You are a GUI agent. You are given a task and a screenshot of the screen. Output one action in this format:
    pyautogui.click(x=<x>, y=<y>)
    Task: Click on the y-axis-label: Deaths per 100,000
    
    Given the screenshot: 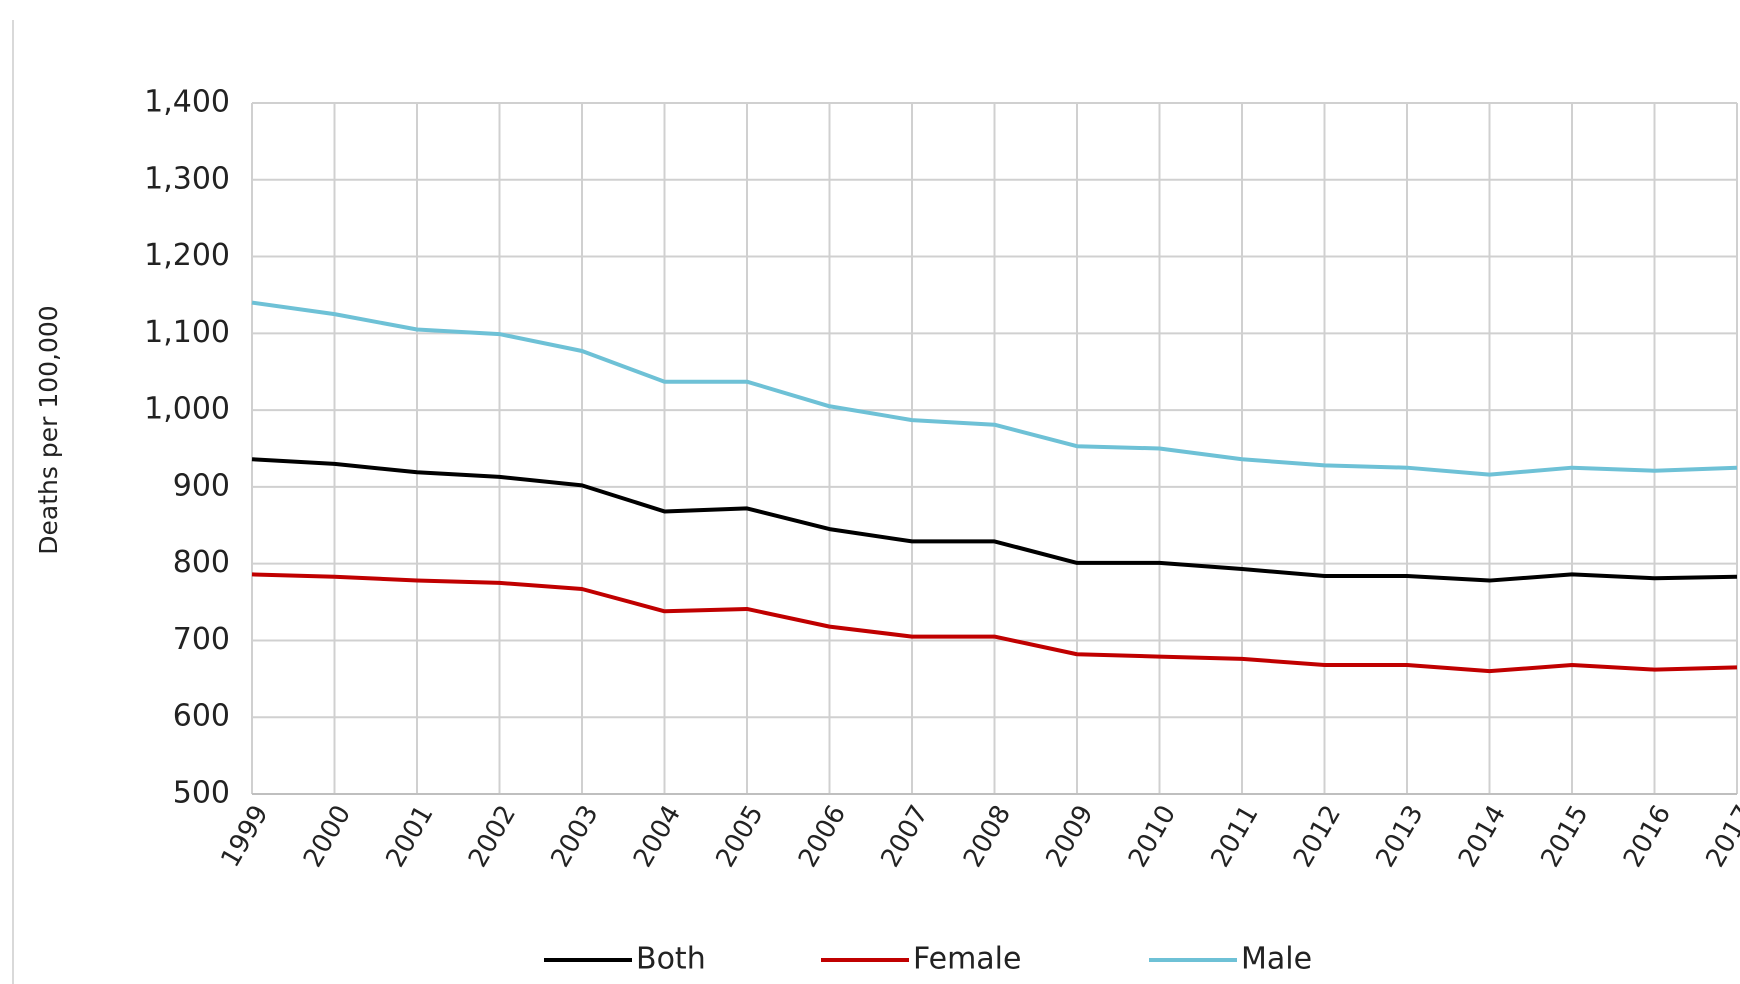 What is the action you would take?
    pyautogui.click(x=48, y=429)
    